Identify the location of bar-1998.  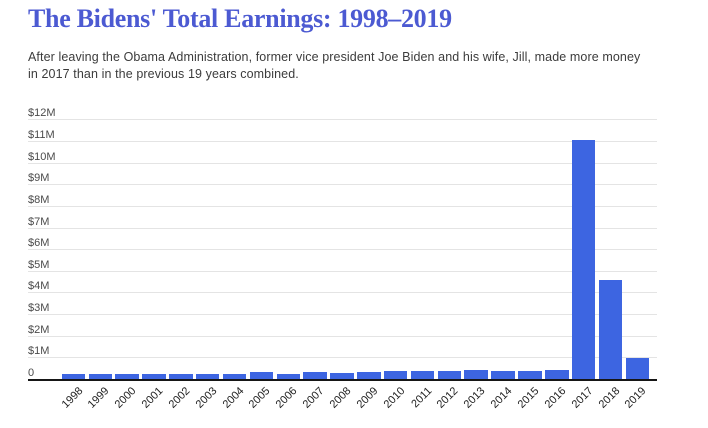
(73, 376).